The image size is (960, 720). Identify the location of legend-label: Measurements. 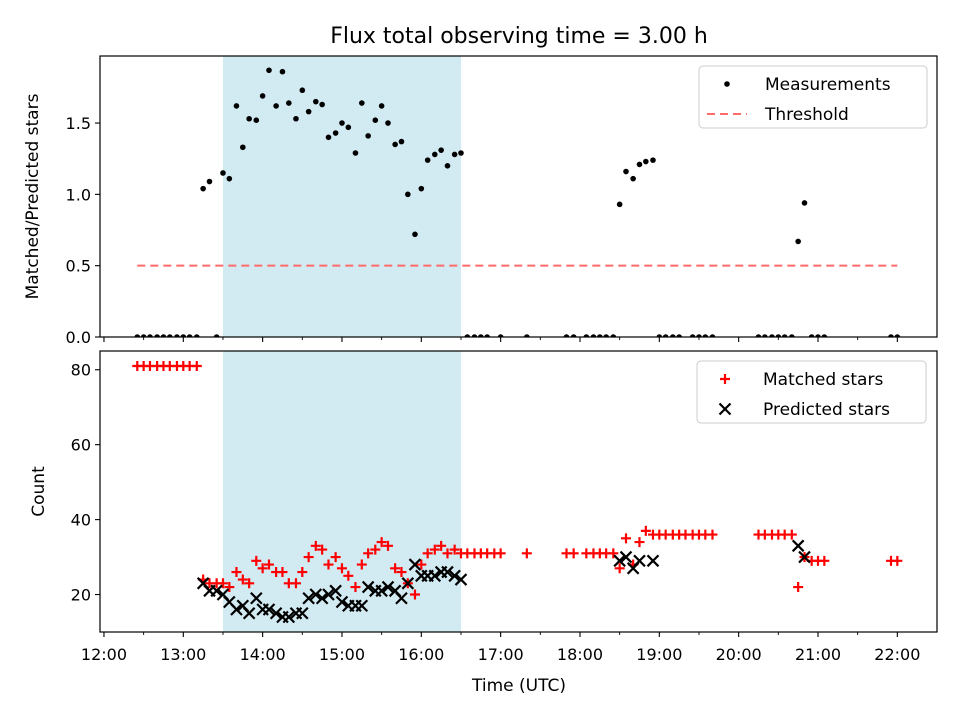
(828, 85).